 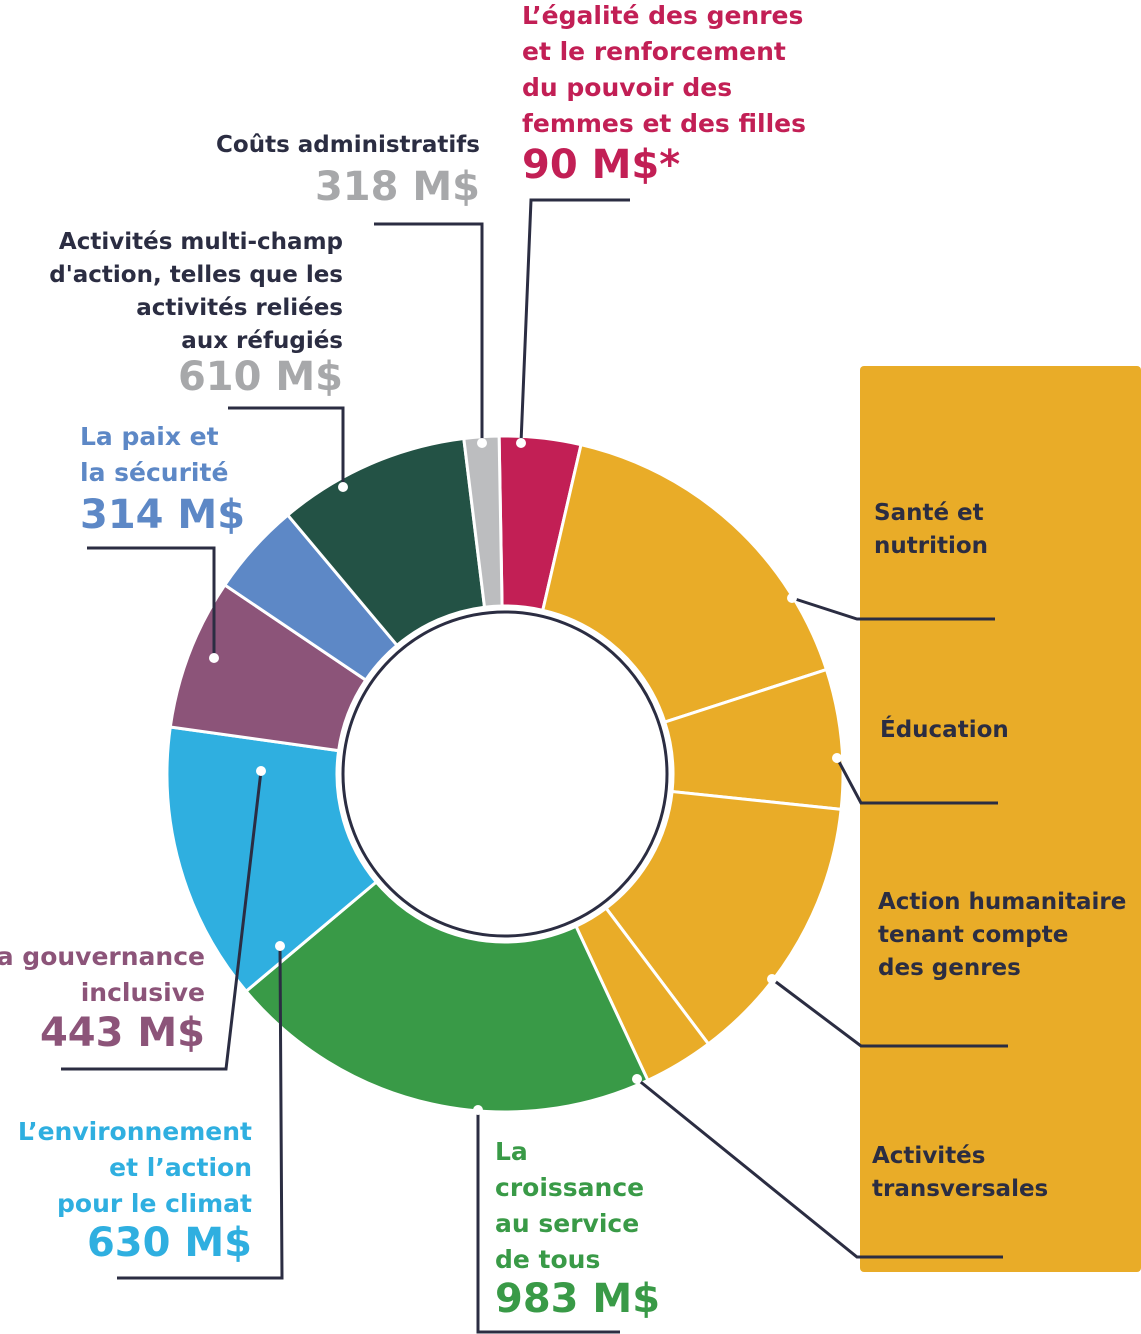 What do you see at coordinates (792, 598) in the screenshot?
I see `leader-dot-sante` at bounding box center [792, 598].